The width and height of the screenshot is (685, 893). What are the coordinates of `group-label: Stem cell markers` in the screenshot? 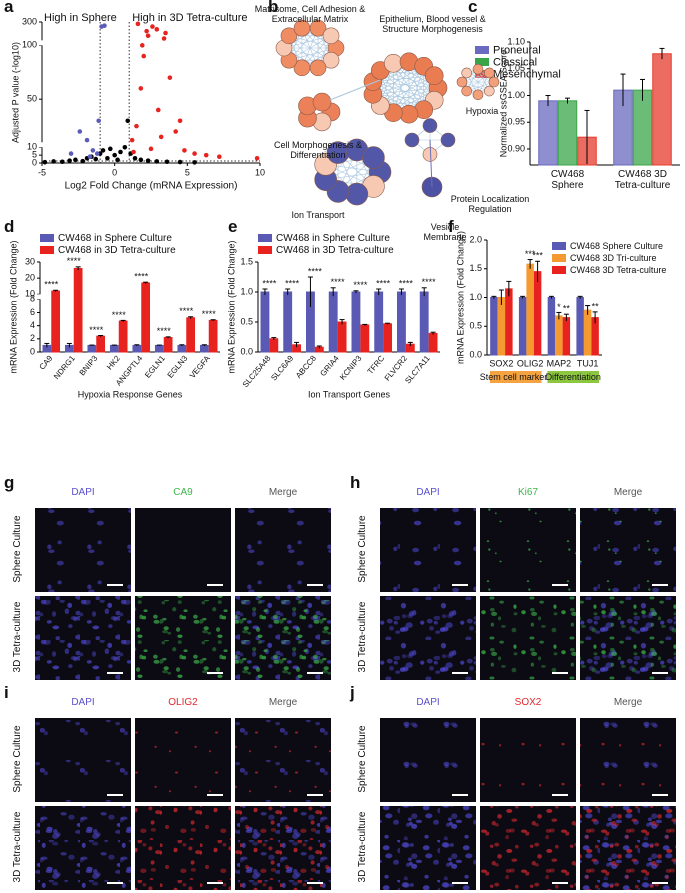 It's located at (516, 377).